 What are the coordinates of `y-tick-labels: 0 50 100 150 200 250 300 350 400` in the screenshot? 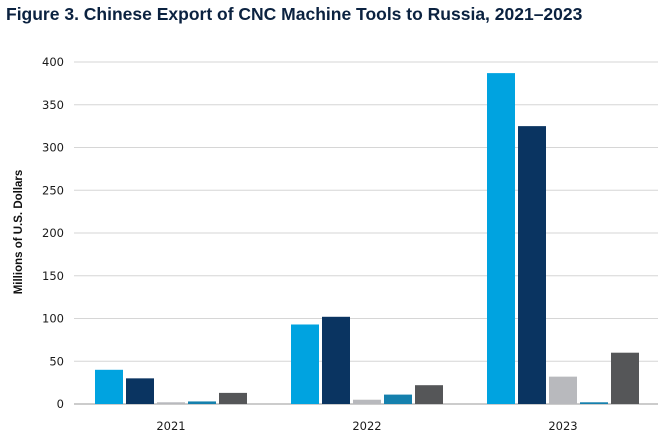 It's located at (53, 233).